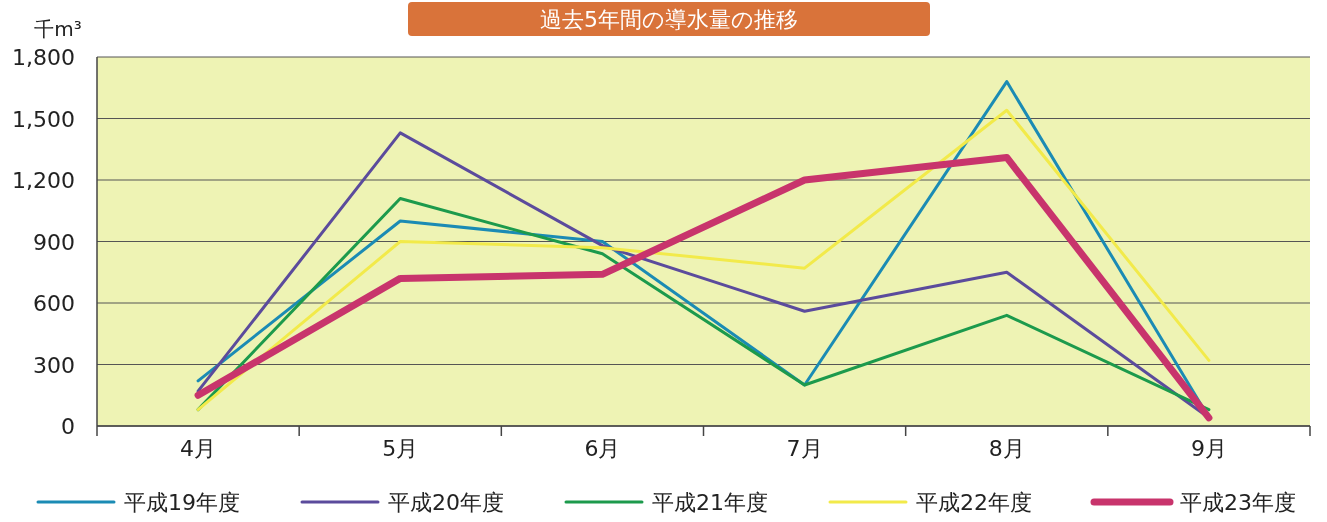  What do you see at coordinates (182, 502) in the screenshot?
I see `legend-label: 平成19年度` at bounding box center [182, 502].